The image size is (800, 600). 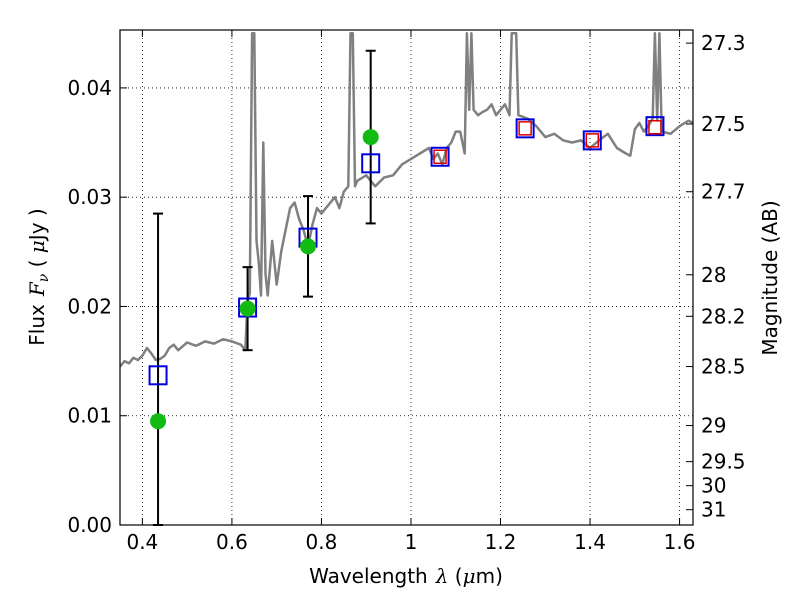 What do you see at coordinates (89, 88) in the screenshot?
I see `y-tick-label: 0.04` at bounding box center [89, 88].